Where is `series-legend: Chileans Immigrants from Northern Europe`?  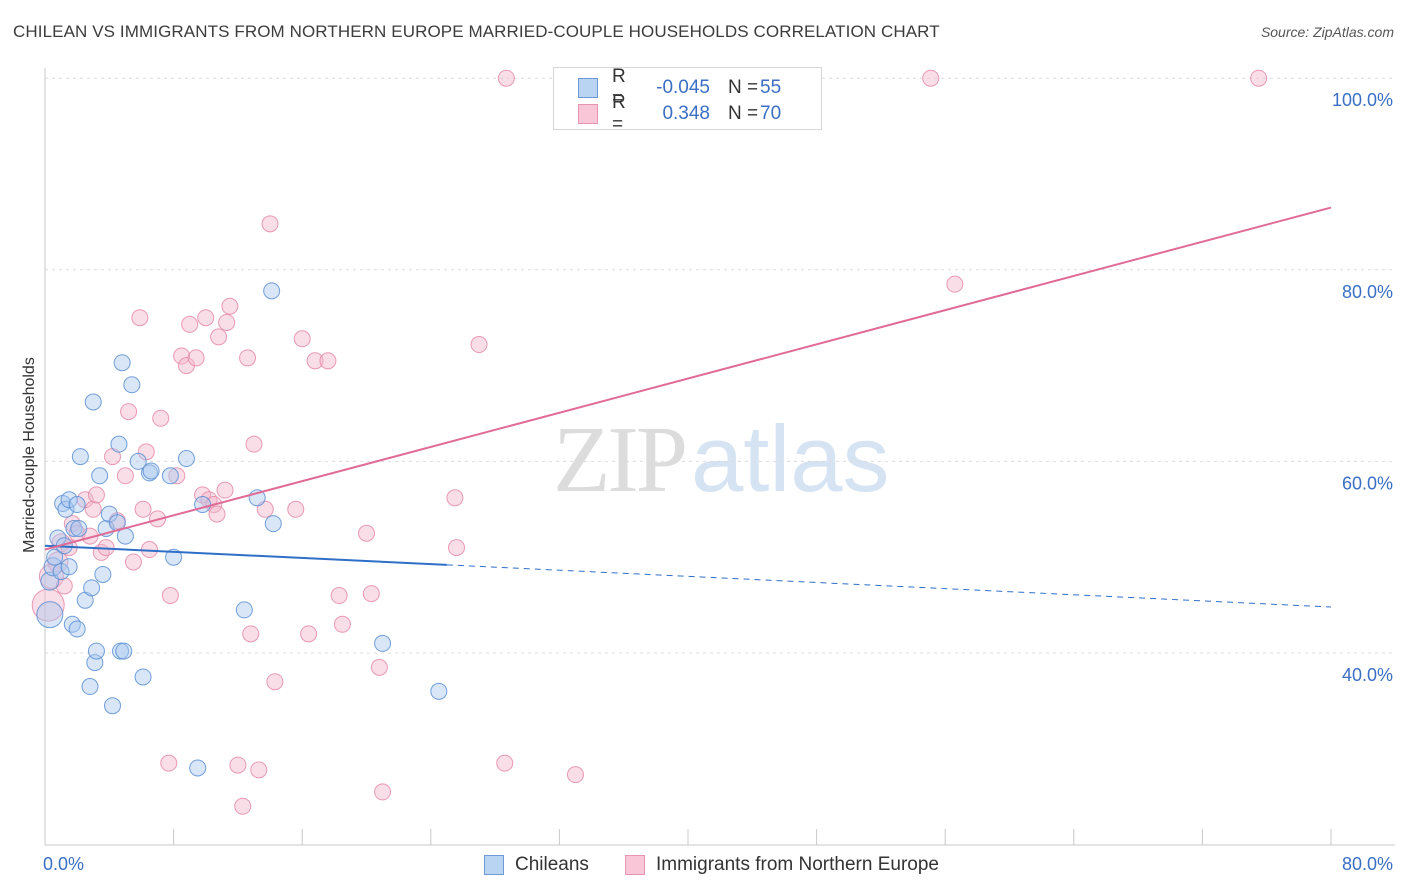
series-legend: Chileans Immigrants from Northern Europe is located at coordinates (703, 865).